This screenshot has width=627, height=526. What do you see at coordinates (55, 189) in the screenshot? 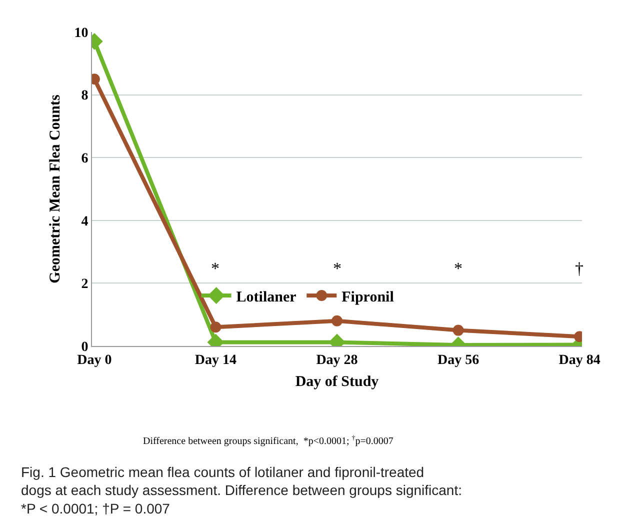
I see `y-axis-title: Geometric Mean Flea Counts` at bounding box center [55, 189].